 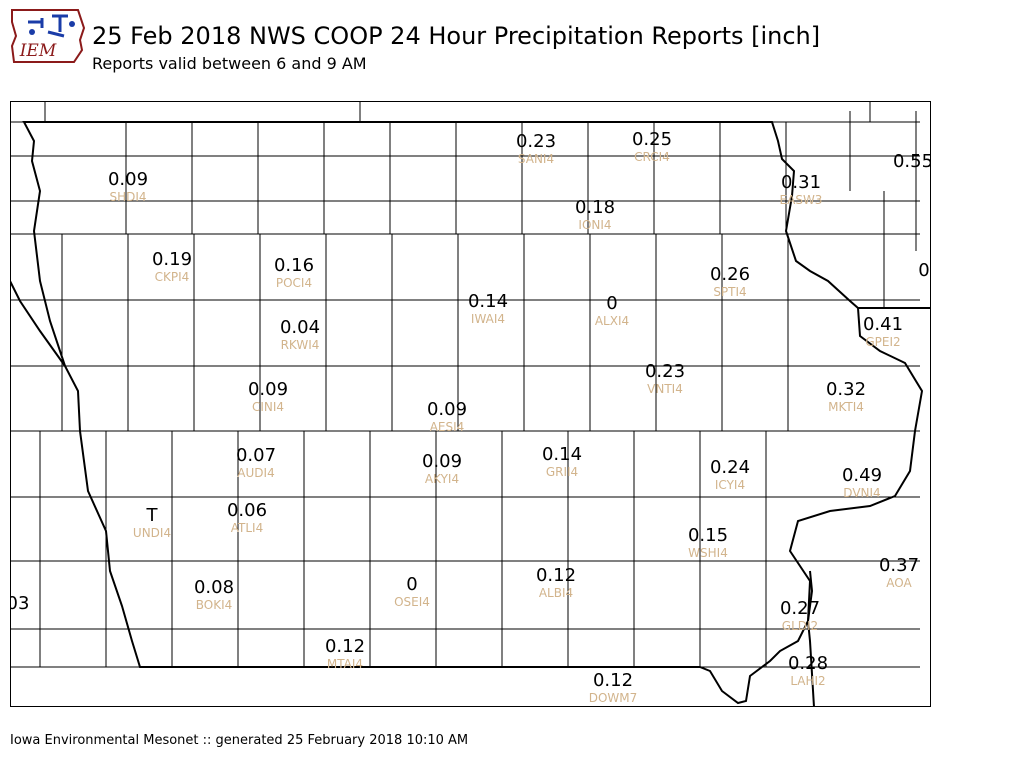 What do you see at coordinates (294, 283) in the screenshot?
I see `station-id: POCI4` at bounding box center [294, 283].